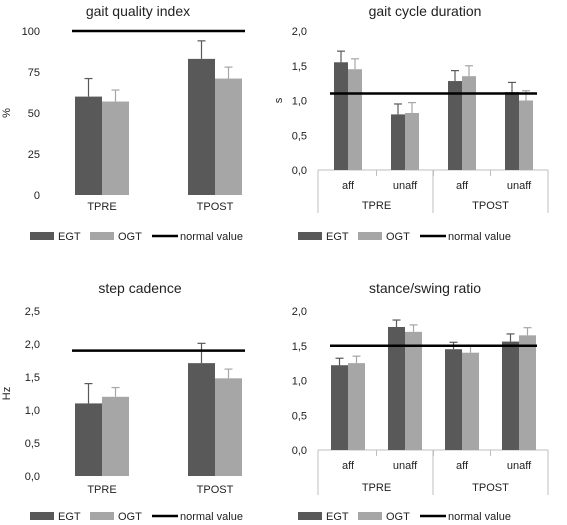 The image size is (567, 525). Describe the element at coordinates (31, 32) in the screenshot. I see `y-tick-label: 100` at that location.